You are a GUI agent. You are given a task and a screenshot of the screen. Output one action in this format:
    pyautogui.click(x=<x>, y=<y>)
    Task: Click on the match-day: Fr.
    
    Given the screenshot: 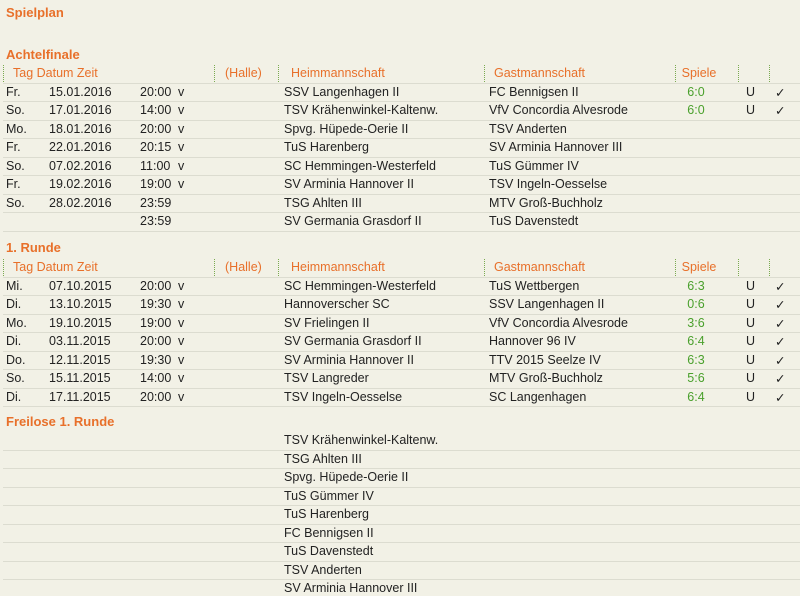 What is the action you would take?
    pyautogui.click(x=13, y=184)
    